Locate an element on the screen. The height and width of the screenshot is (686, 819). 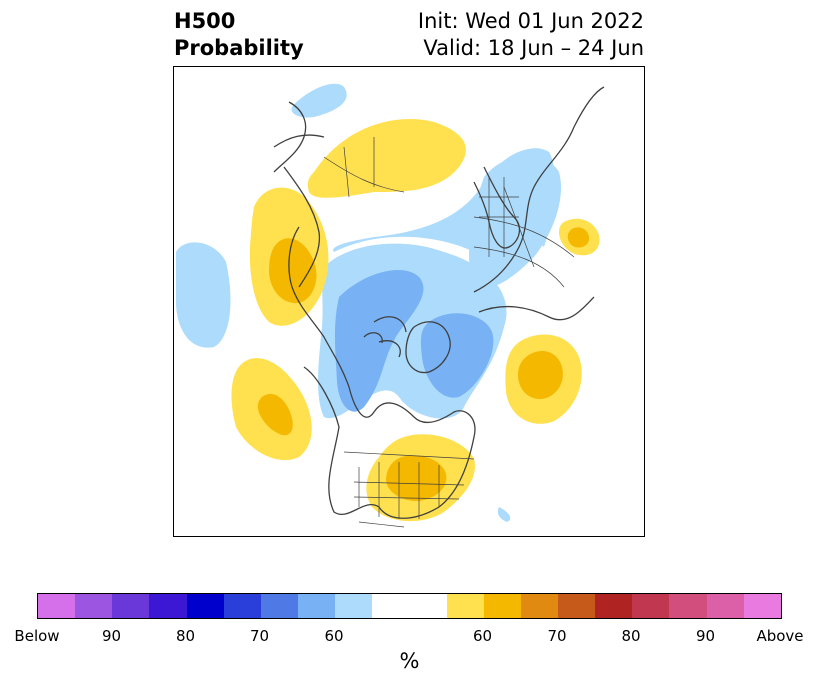
below-anomaly-east-coast is located at coordinates (504, 514).